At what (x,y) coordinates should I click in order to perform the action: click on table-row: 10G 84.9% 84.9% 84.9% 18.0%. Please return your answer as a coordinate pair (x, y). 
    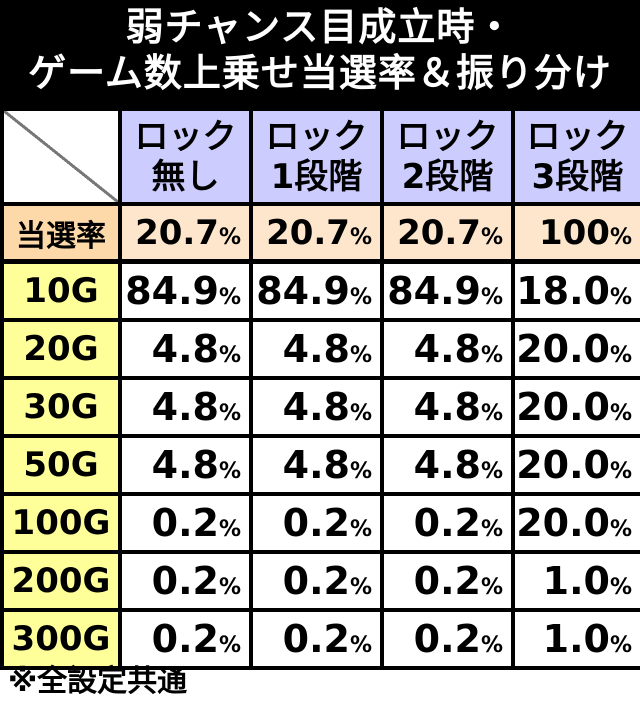
    Looking at the image, I should click on (320, 291).